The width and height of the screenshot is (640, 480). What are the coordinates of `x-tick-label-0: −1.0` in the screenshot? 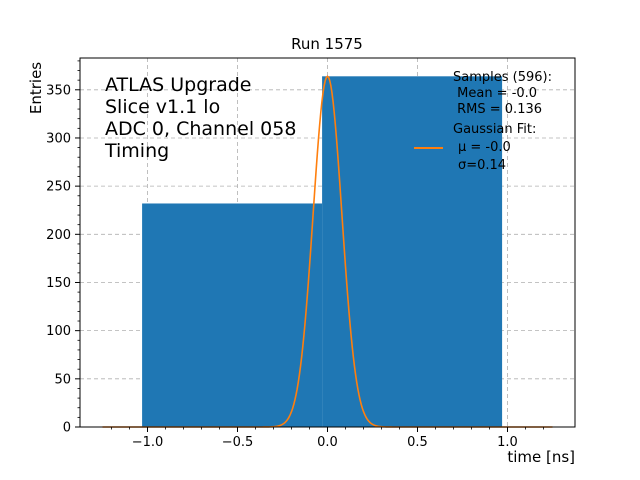 It's located at (148, 442).